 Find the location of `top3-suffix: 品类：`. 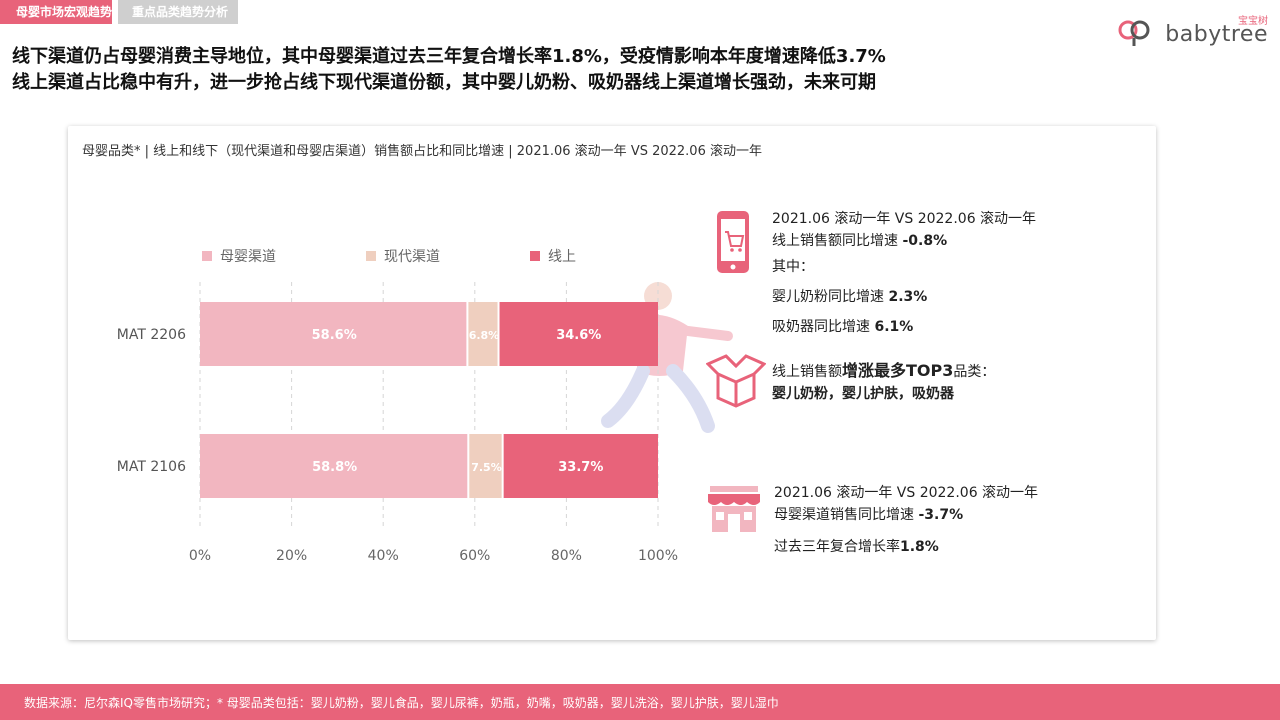

top3-suffix: 品类： is located at coordinates (974, 372).